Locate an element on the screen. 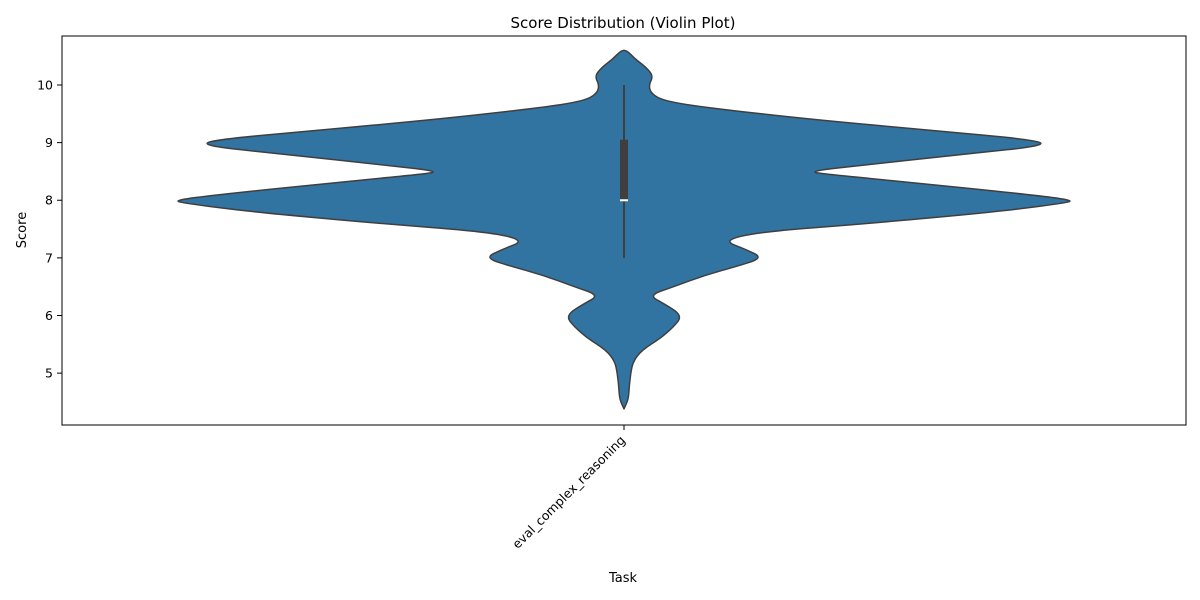 This screenshot has width=1200, height=600. y-tick-label: 10 is located at coordinates (45, 84).